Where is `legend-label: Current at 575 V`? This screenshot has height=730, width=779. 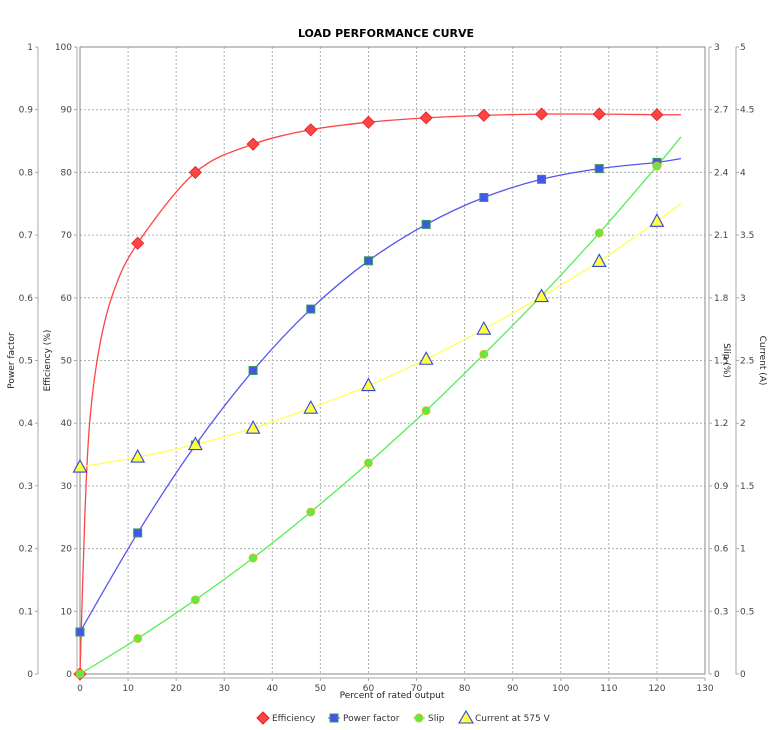 legend-label: Current at 575 V is located at coordinates (513, 719).